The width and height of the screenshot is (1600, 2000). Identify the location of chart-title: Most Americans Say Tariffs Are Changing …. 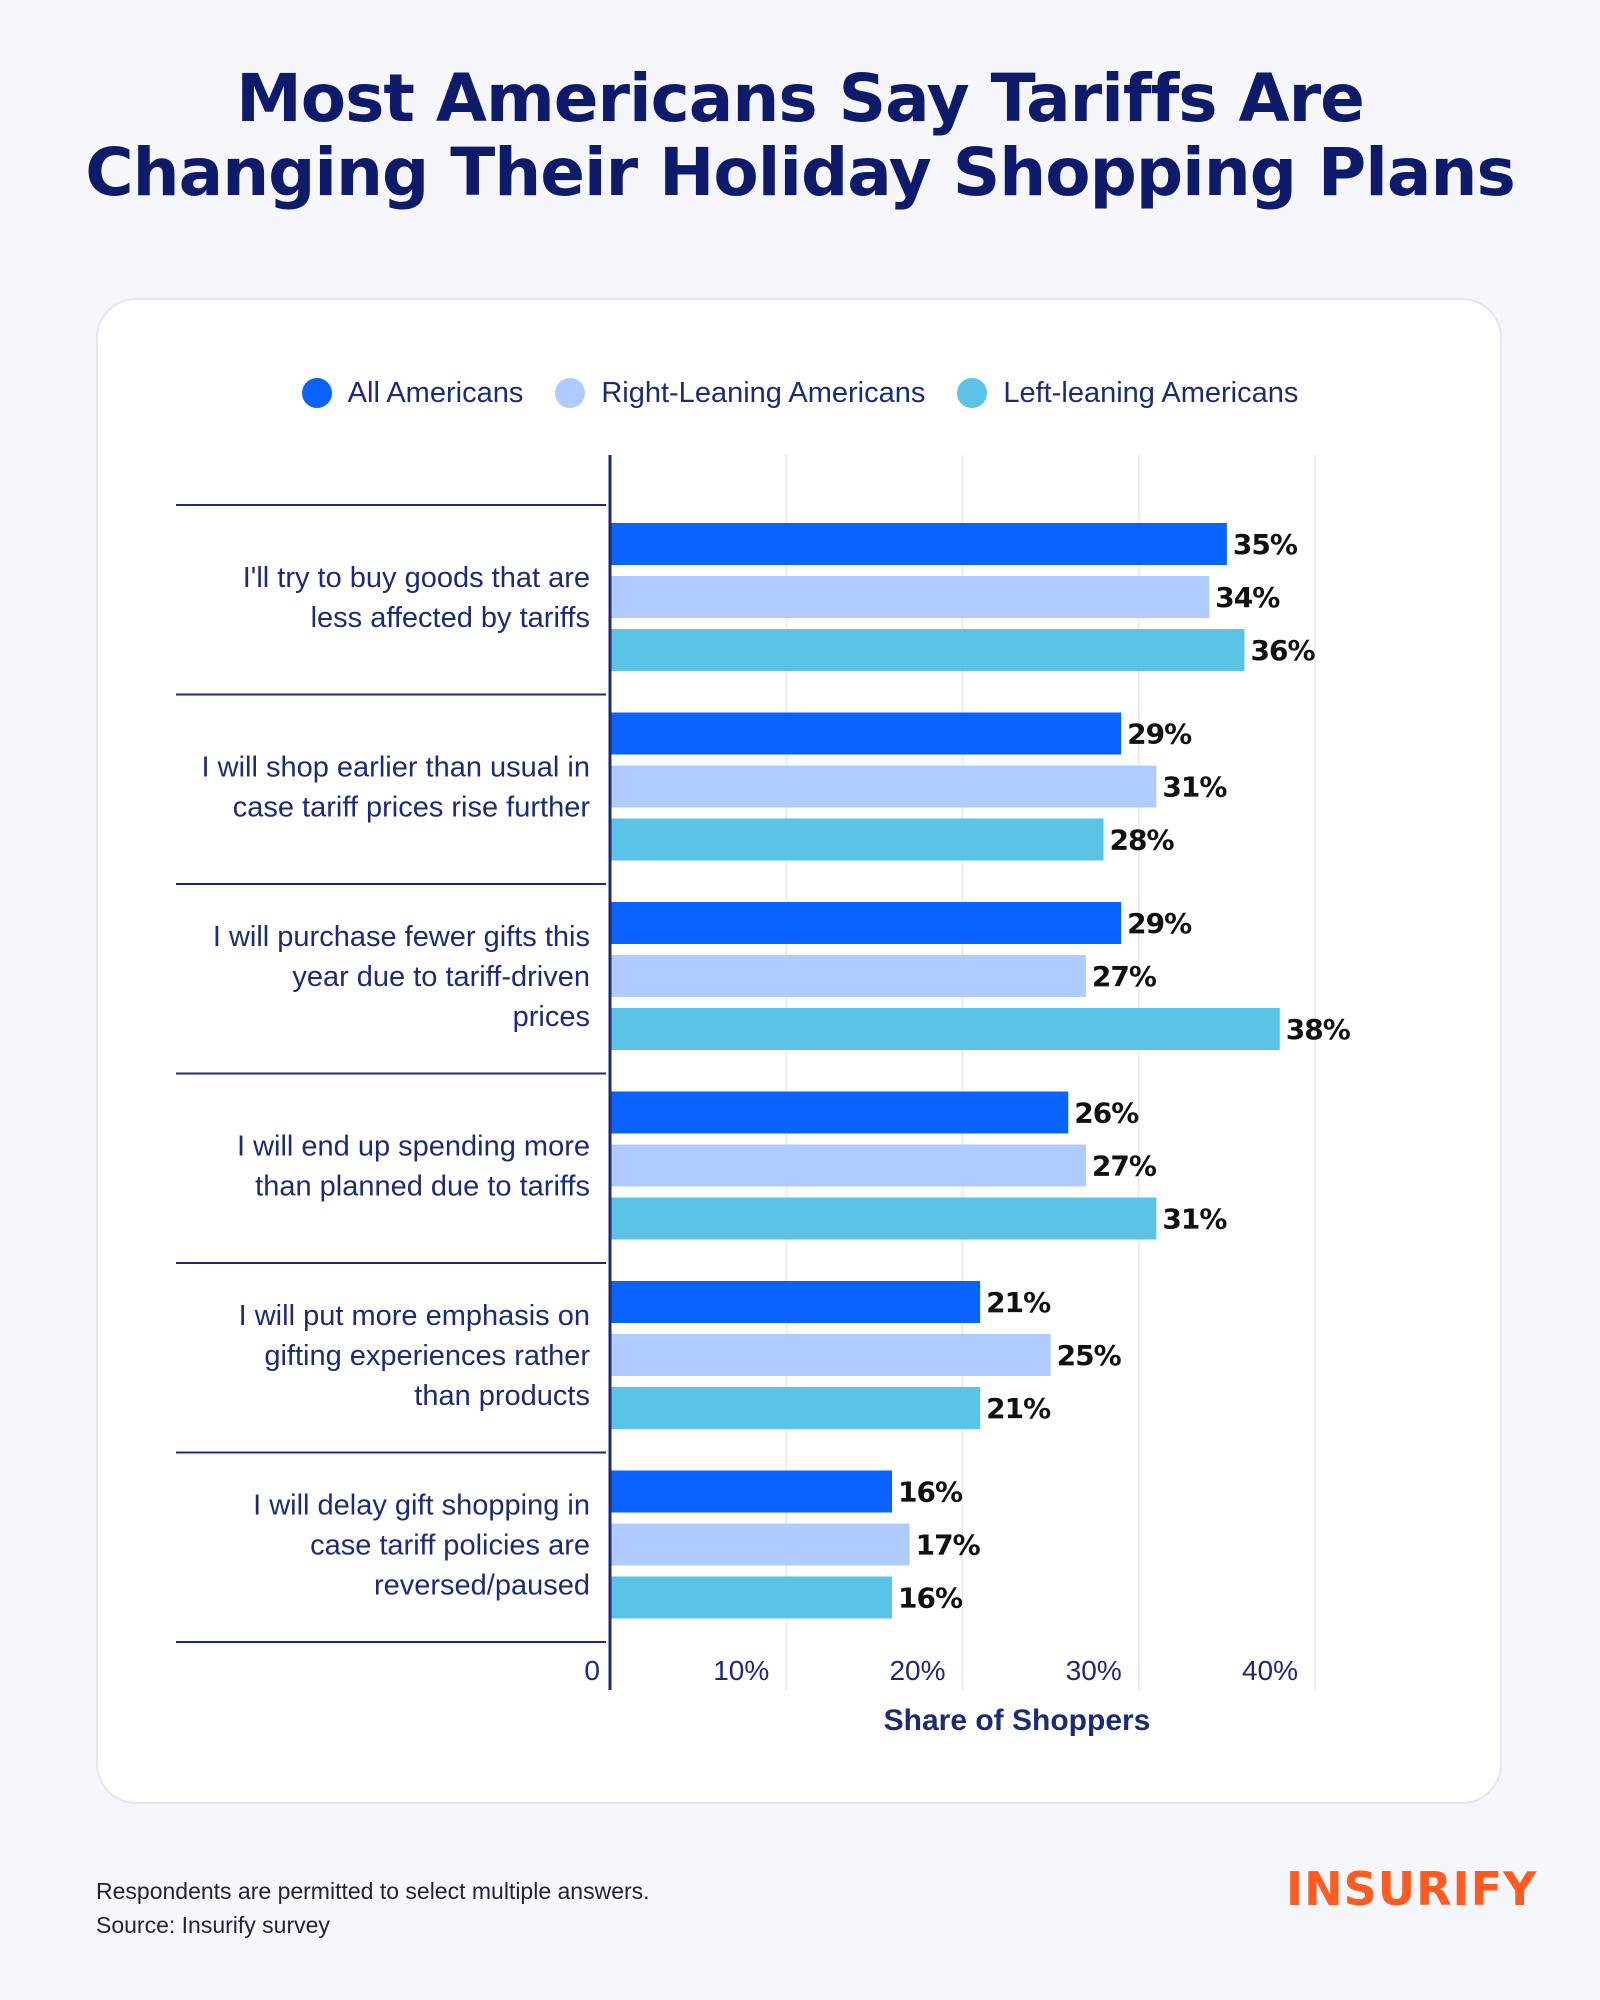
(800, 136).